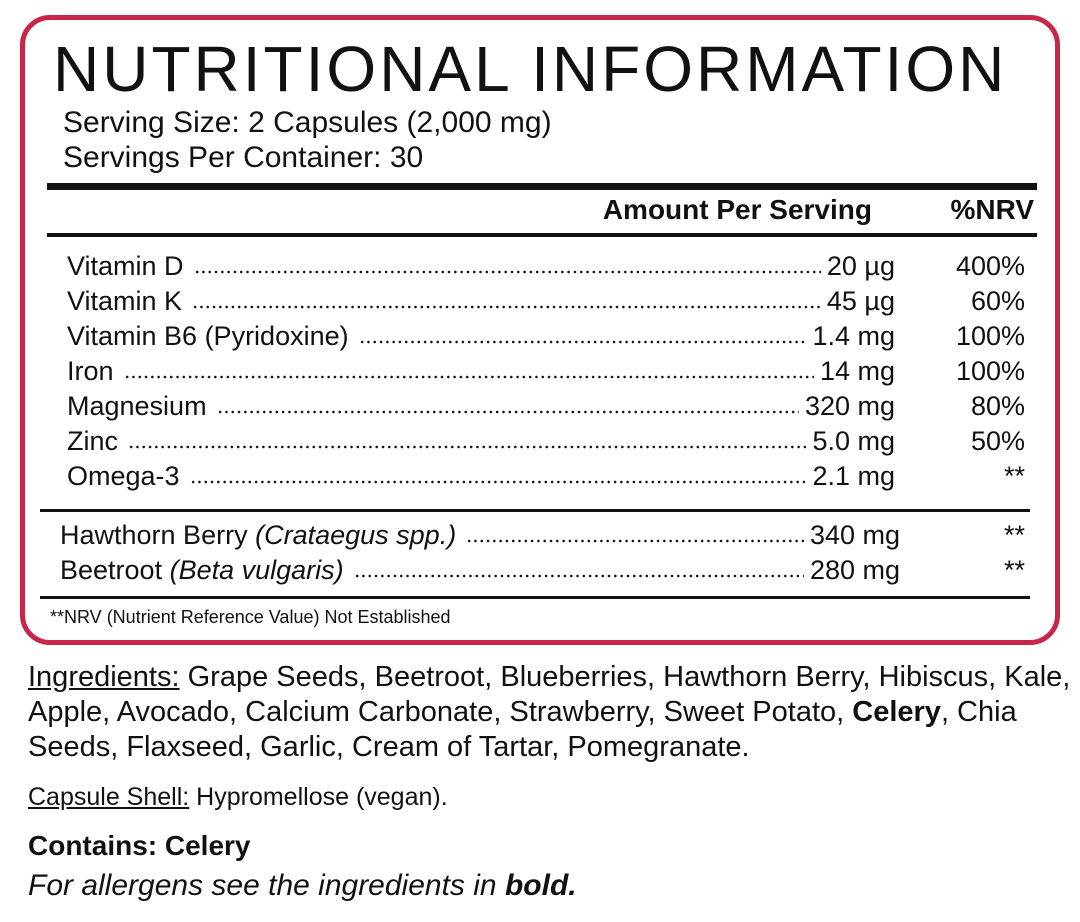  What do you see at coordinates (139, 845) in the screenshot?
I see `contains: Contains: Celery` at bounding box center [139, 845].